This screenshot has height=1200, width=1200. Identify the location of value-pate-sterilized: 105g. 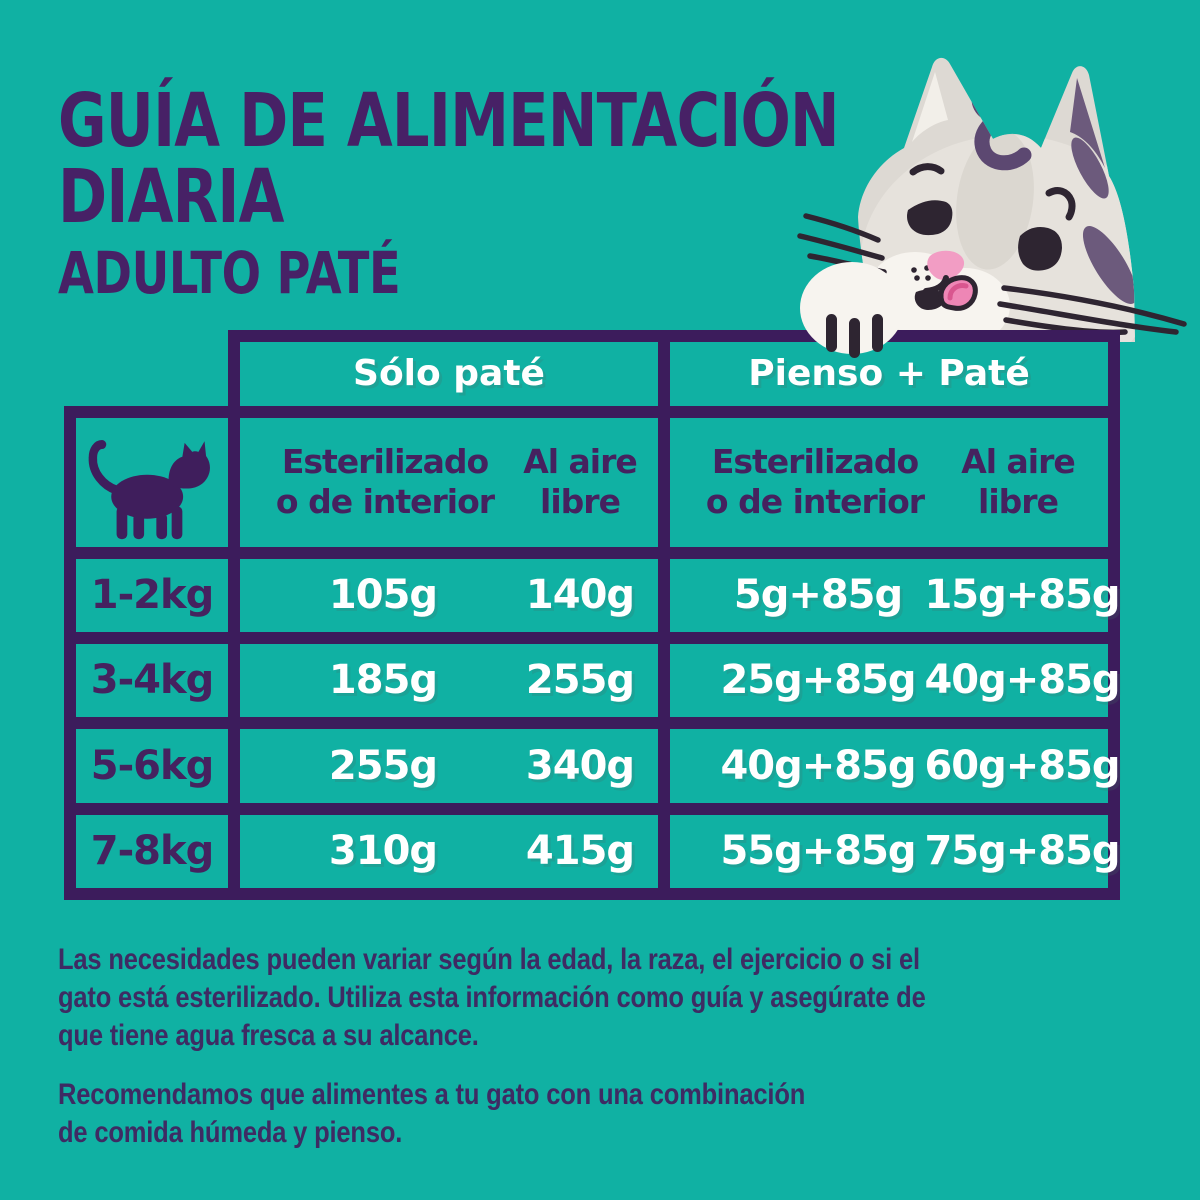
(383, 595).